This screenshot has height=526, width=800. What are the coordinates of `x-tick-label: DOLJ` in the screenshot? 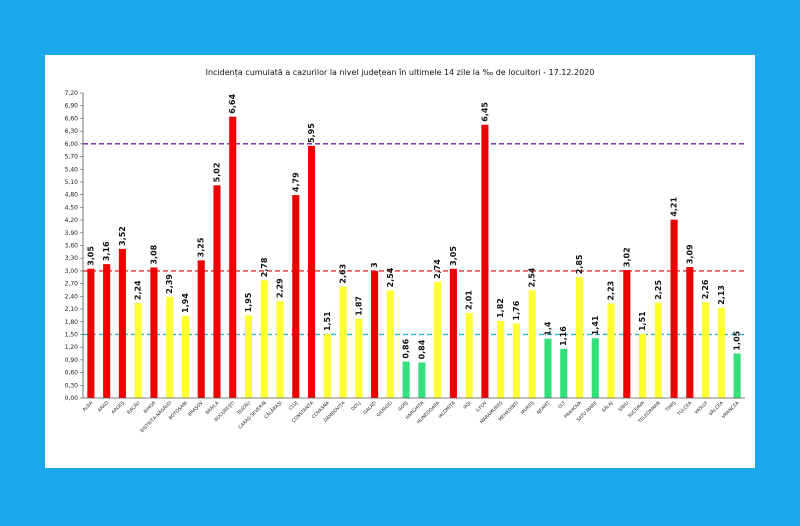 It's located at (356, 406).